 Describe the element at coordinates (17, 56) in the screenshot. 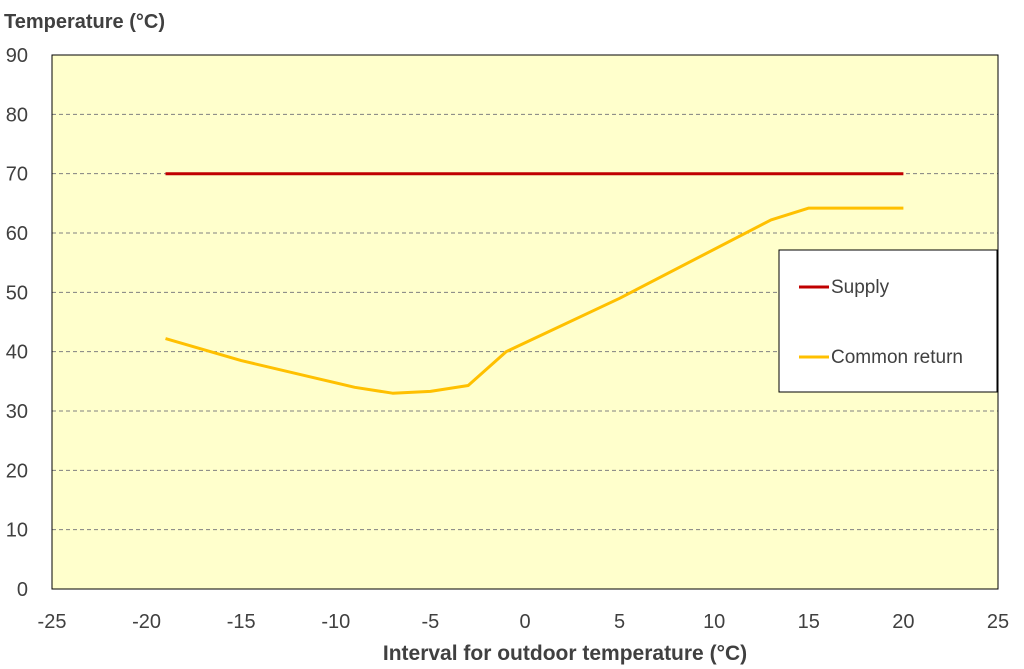

I see `y-tick-label: 90` at that location.